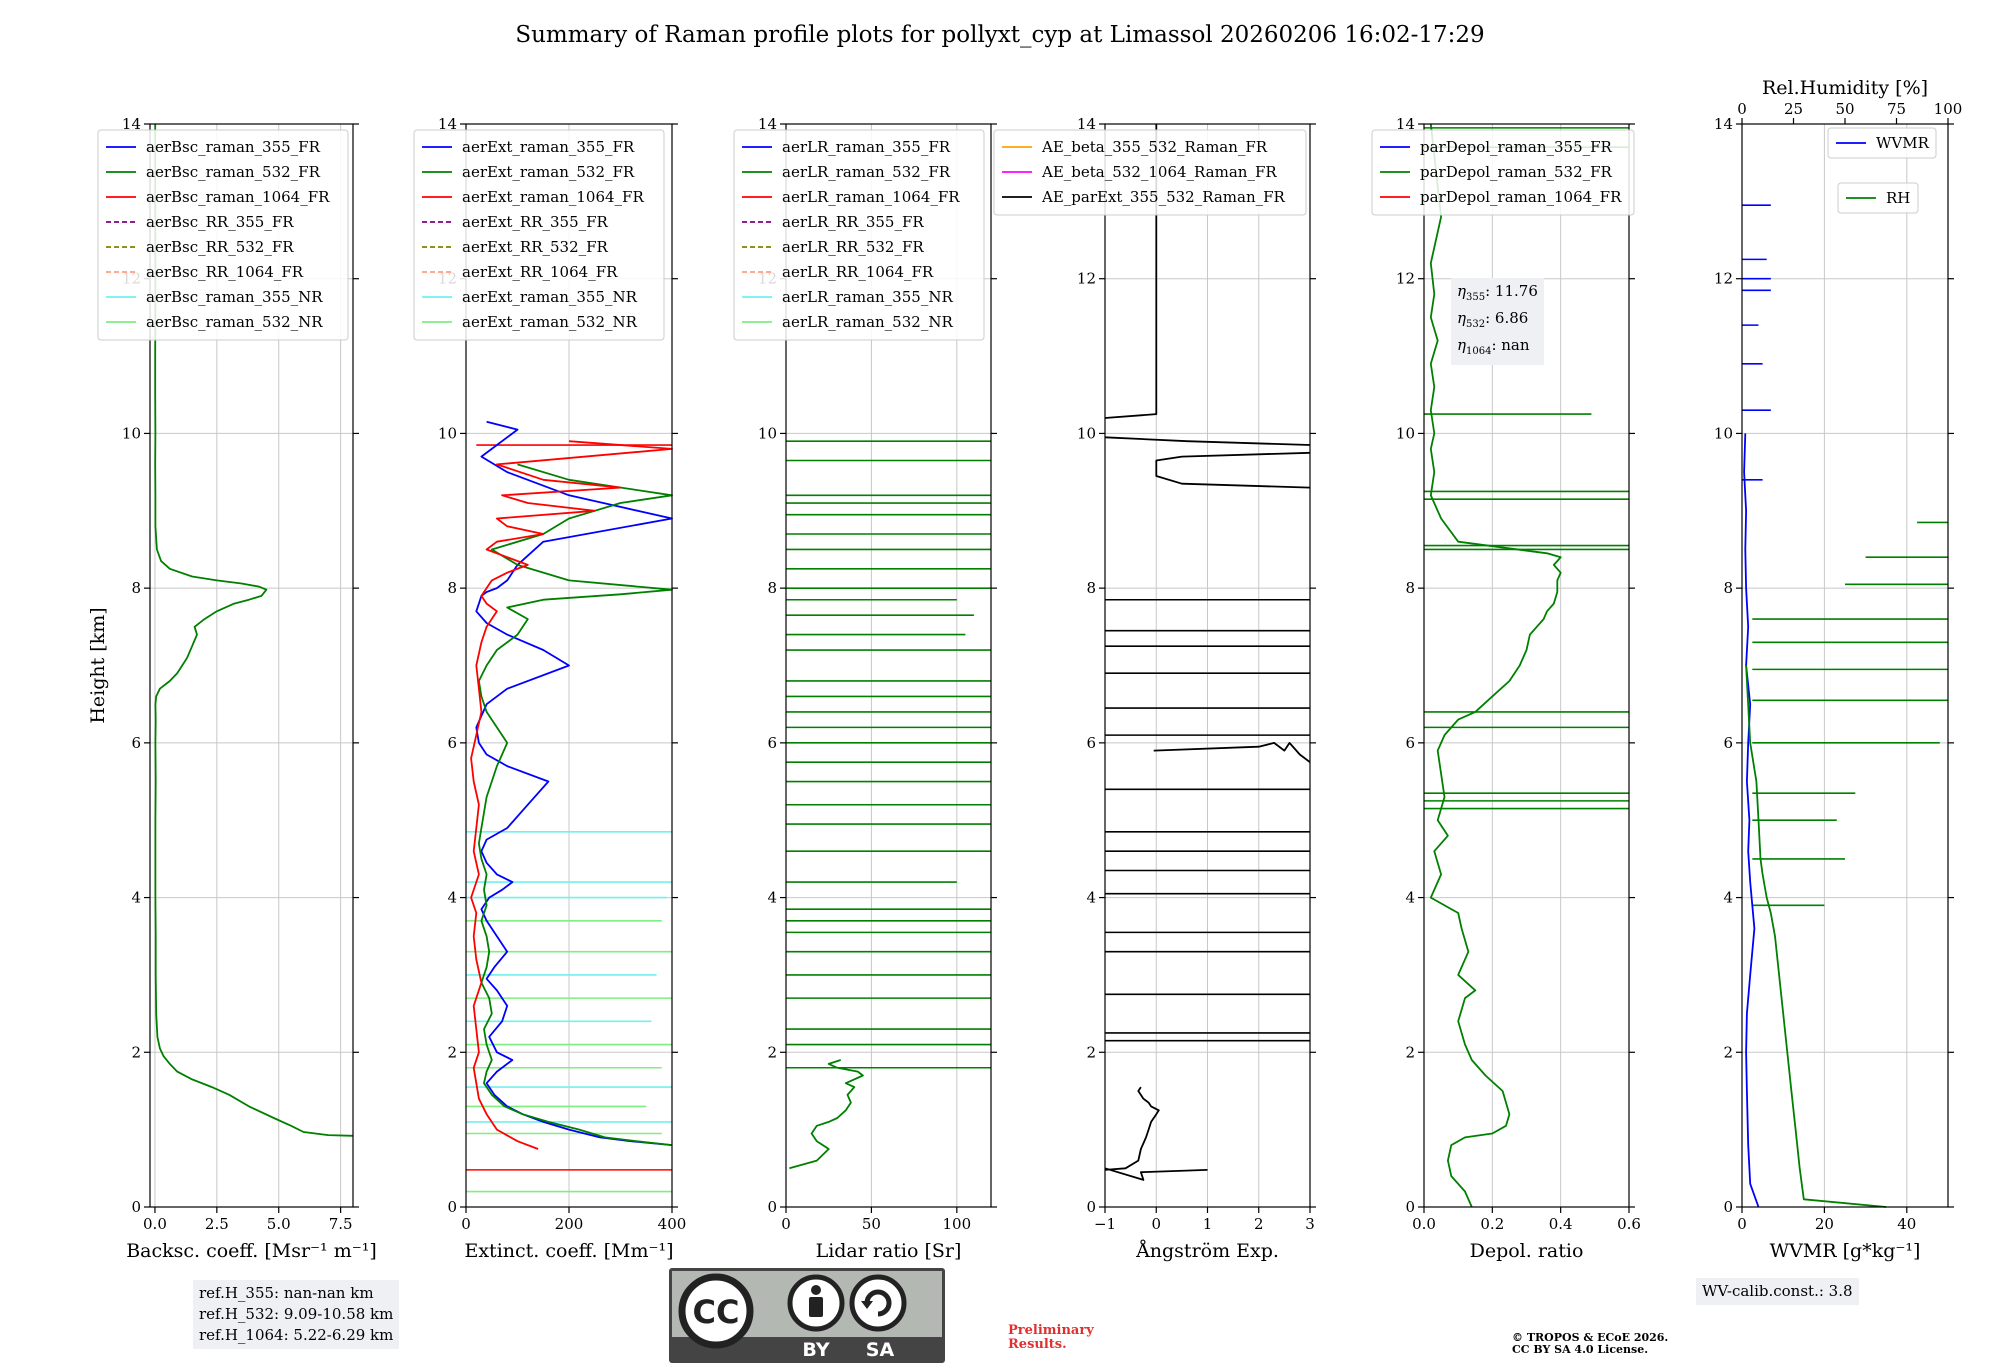  What do you see at coordinates (1207, 1251) in the screenshot?
I see `x-axis-label: Ångström Exp.` at bounding box center [1207, 1251].